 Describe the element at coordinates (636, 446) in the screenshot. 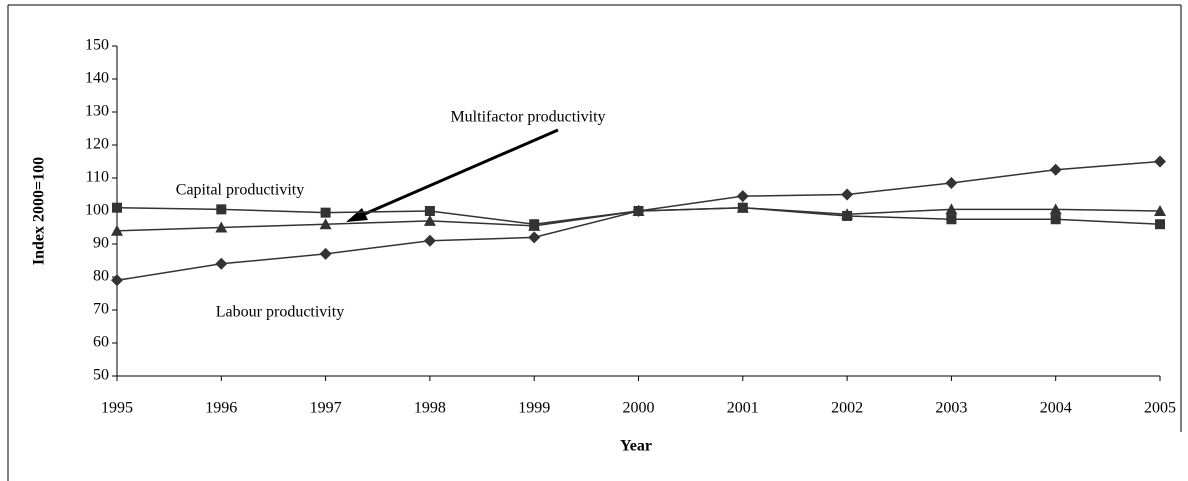

I see `x-axis-title: Year` at that location.